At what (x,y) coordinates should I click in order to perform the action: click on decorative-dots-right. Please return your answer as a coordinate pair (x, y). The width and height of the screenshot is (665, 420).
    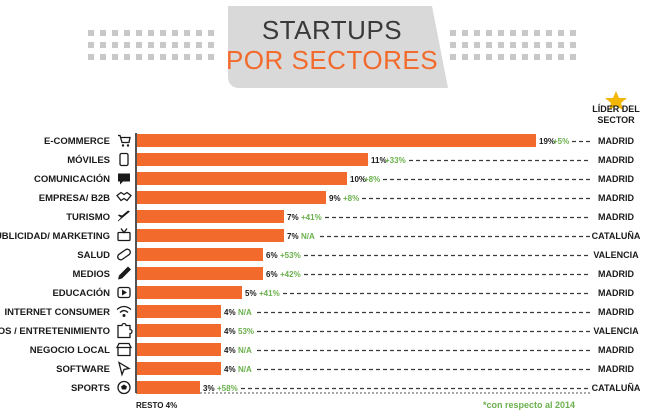
    Looking at the image, I should click on (513, 45).